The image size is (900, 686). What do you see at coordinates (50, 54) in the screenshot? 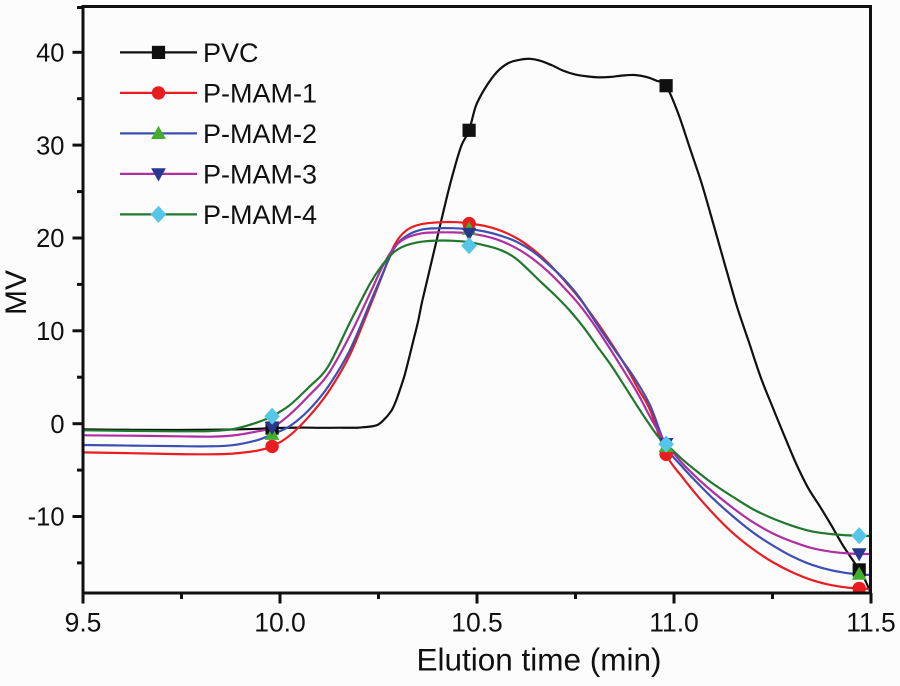
I see `svg-text: 40` at bounding box center [50, 54].